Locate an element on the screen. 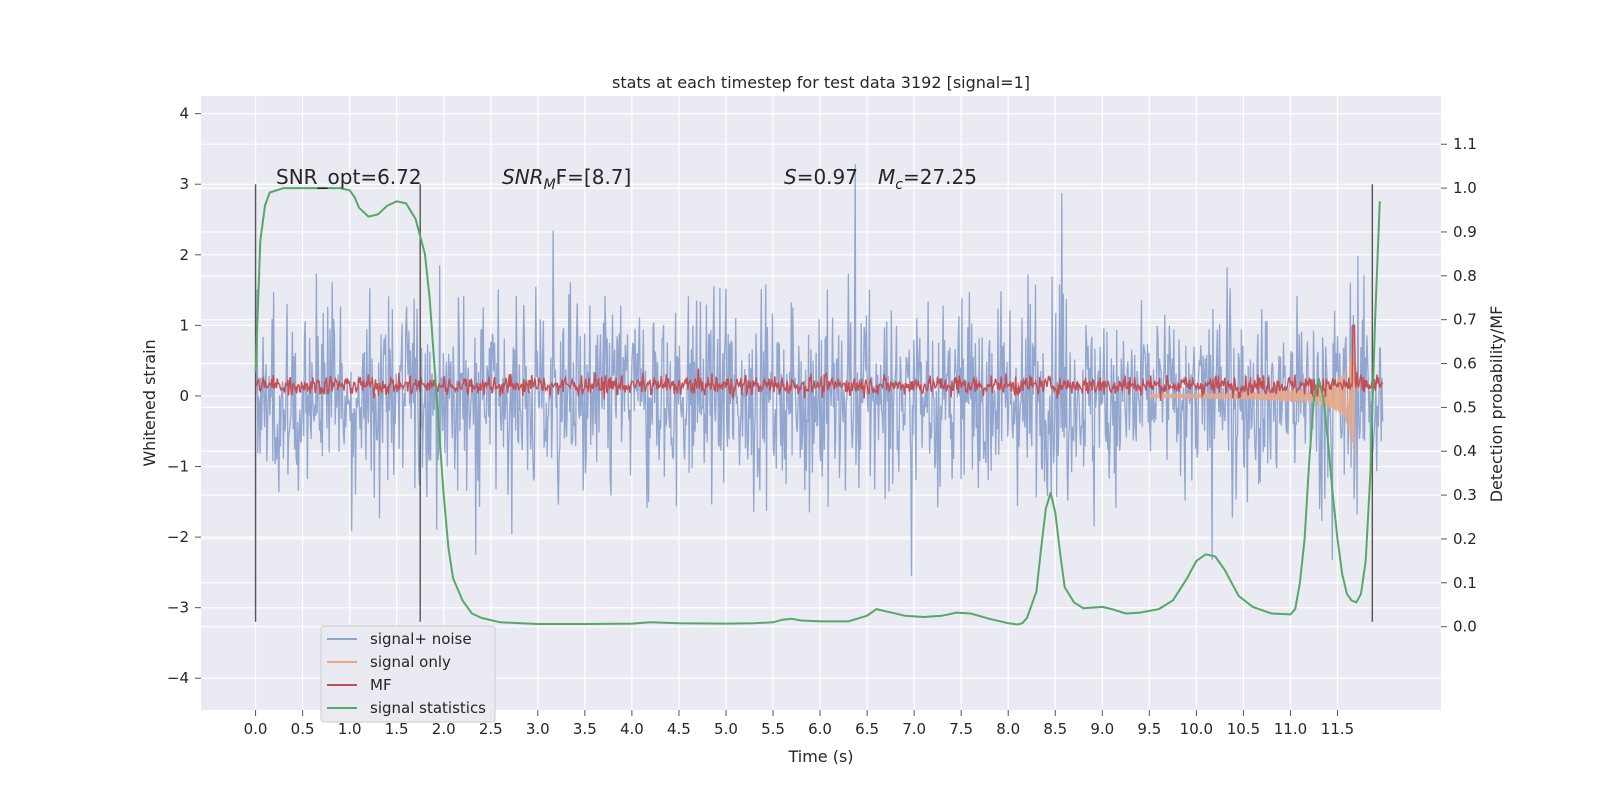 The height and width of the screenshot is (800, 1600). x-tick-label: 1.0 is located at coordinates (350, 729).